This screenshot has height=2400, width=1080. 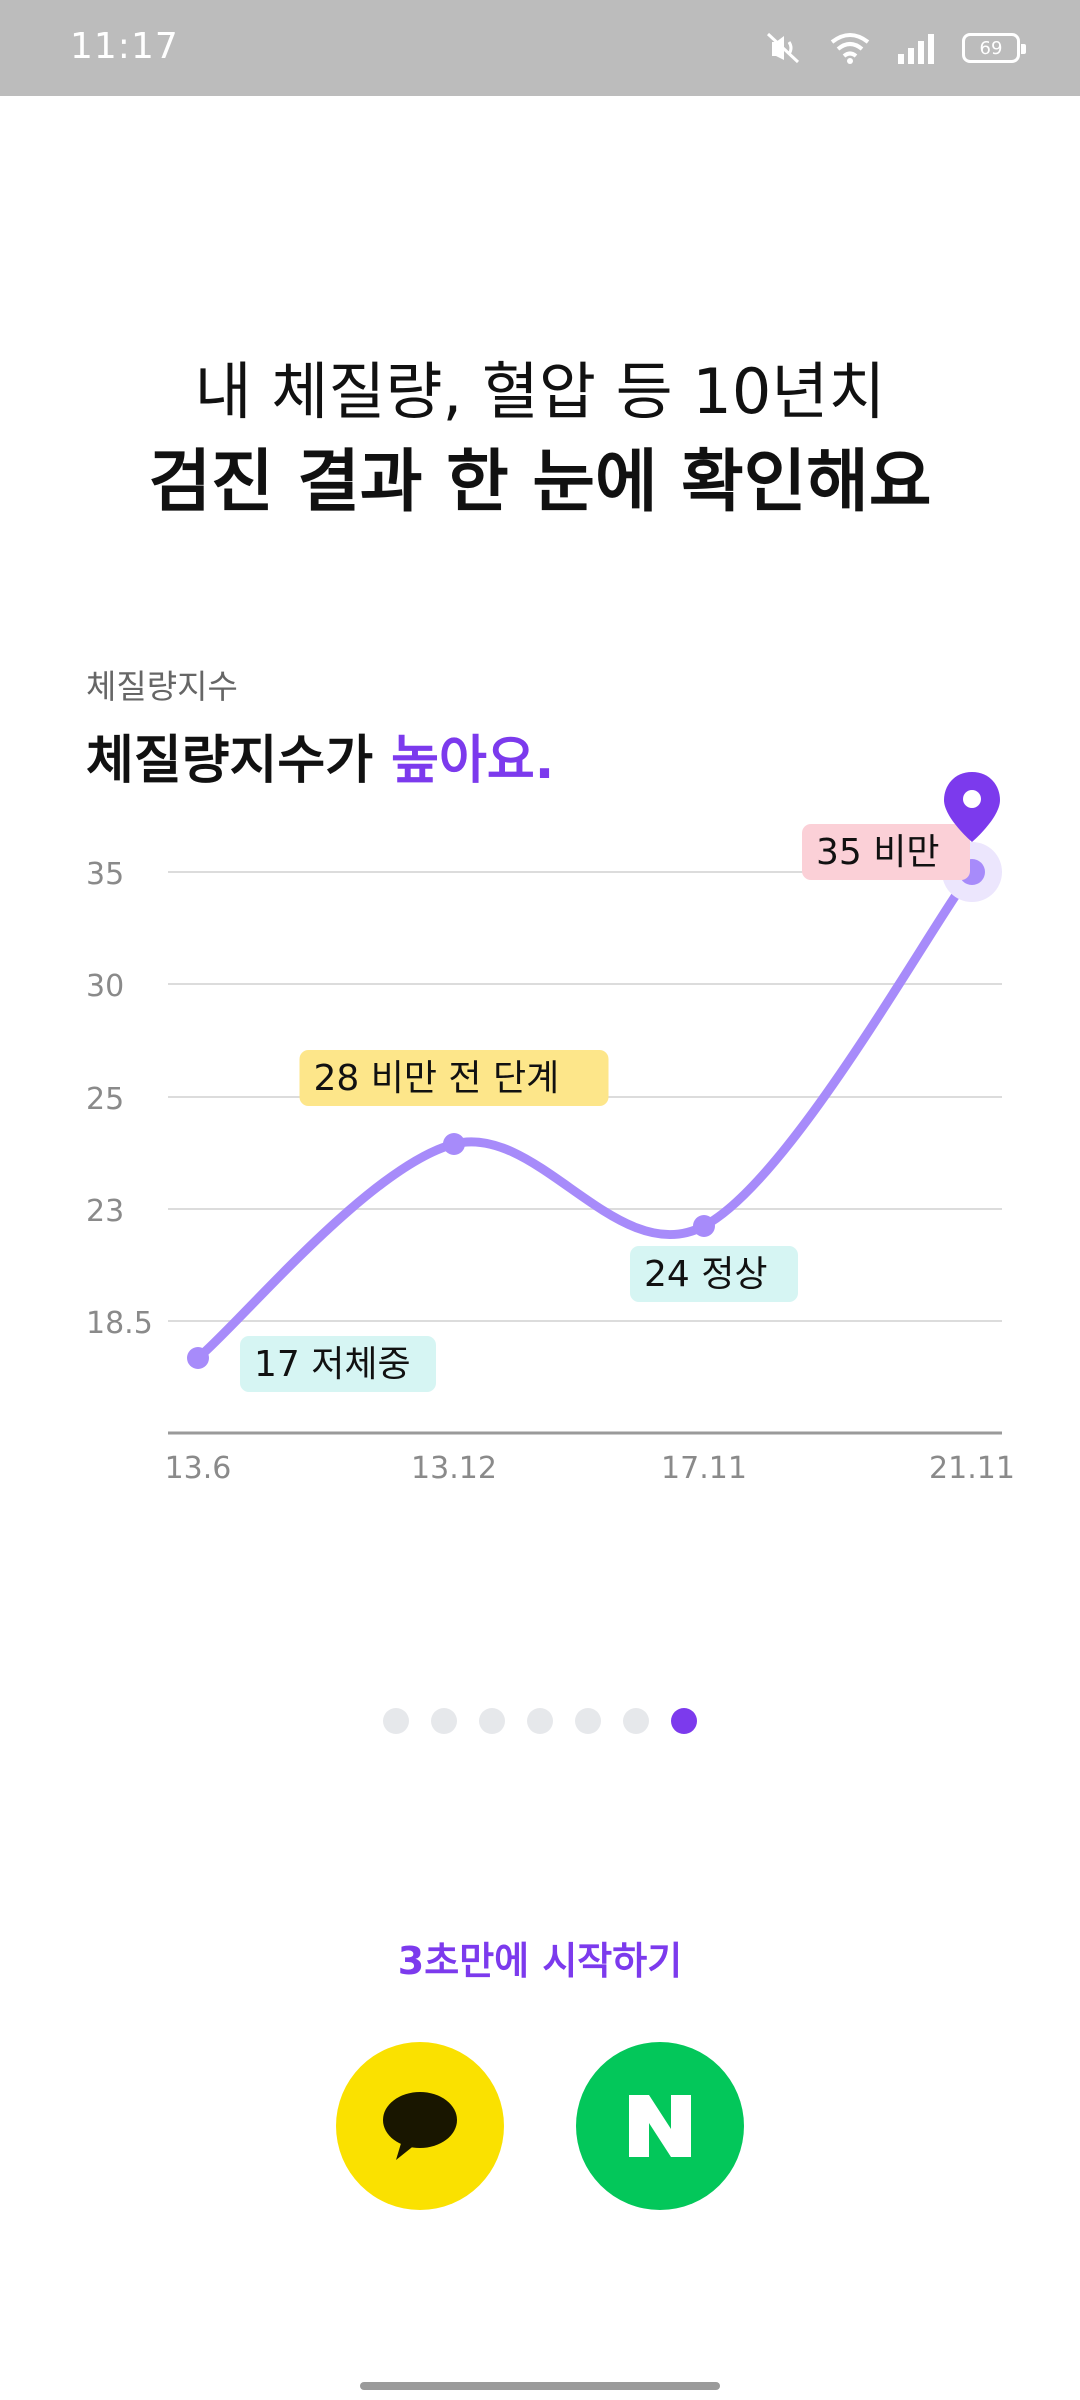 What do you see at coordinates (198, 1468) in the screenshot?
I see `x-tick-label: 13.6` at bounding box center [198, 1468].